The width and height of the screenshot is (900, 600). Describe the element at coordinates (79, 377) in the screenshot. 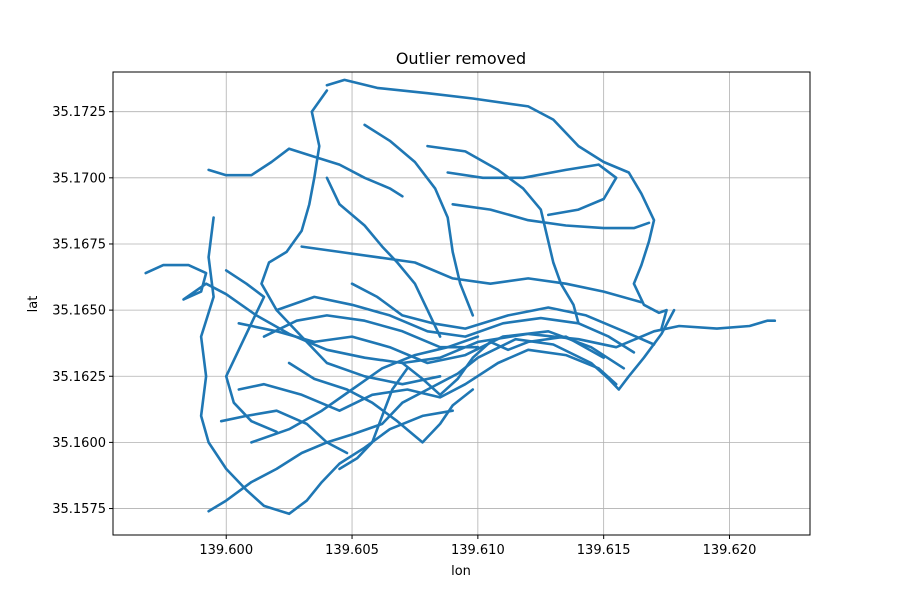

I see `y-tick-label: 35.1625` at that location.